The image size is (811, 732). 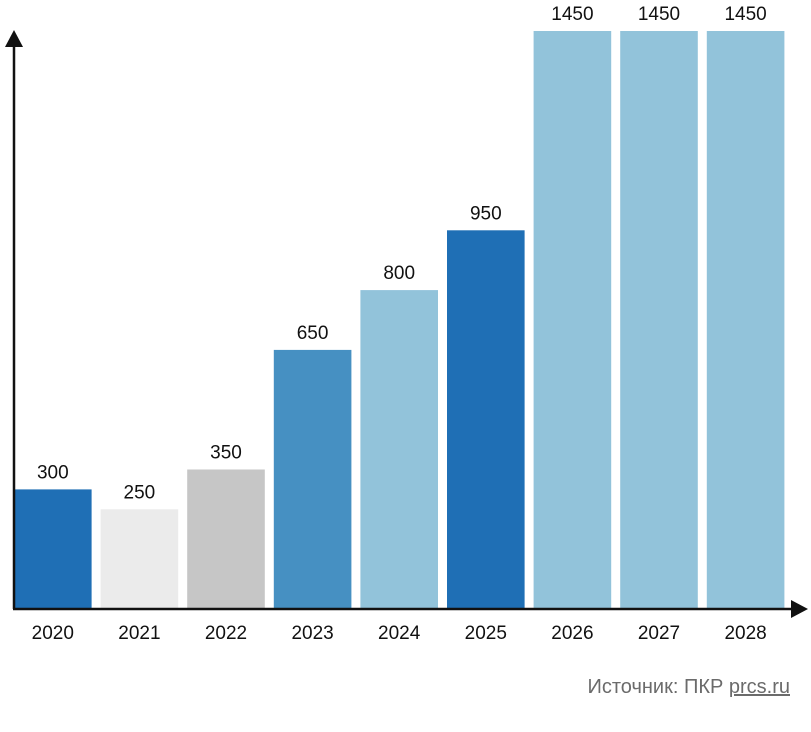 What do you see at coordinates (312, 633) in the screenshot?
I see `x-tick-label-2023: 2023` at bounding box center [312, 633].